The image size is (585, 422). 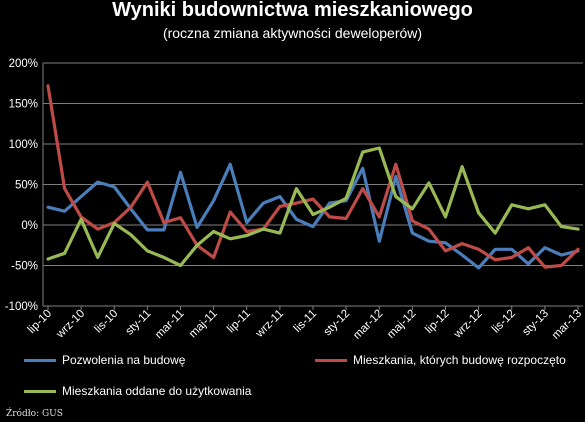 I want to click on x-tick-label: lis-10, so click(x=106, y=322).